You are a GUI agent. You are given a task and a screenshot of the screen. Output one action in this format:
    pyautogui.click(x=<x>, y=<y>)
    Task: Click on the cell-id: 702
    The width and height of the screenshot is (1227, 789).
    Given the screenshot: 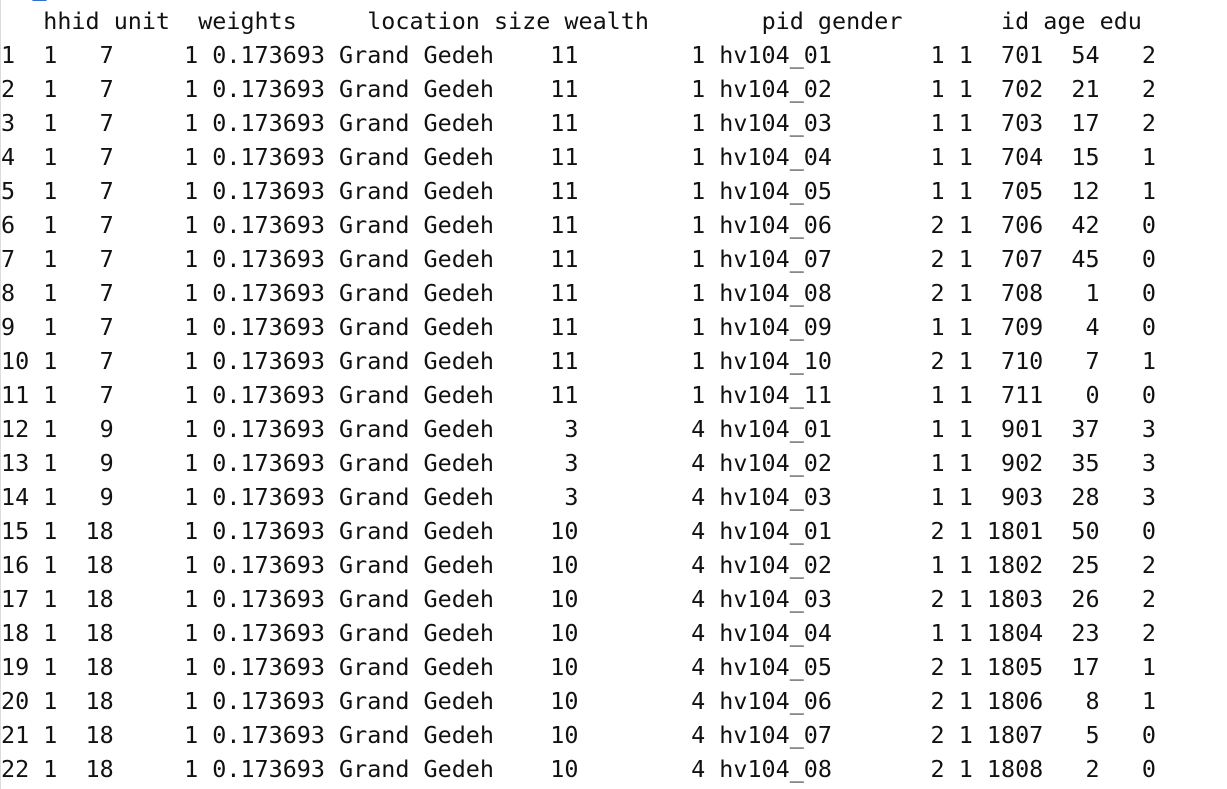 What is the action you would take?
    pyautogui.click(x=1008, y=89)
    